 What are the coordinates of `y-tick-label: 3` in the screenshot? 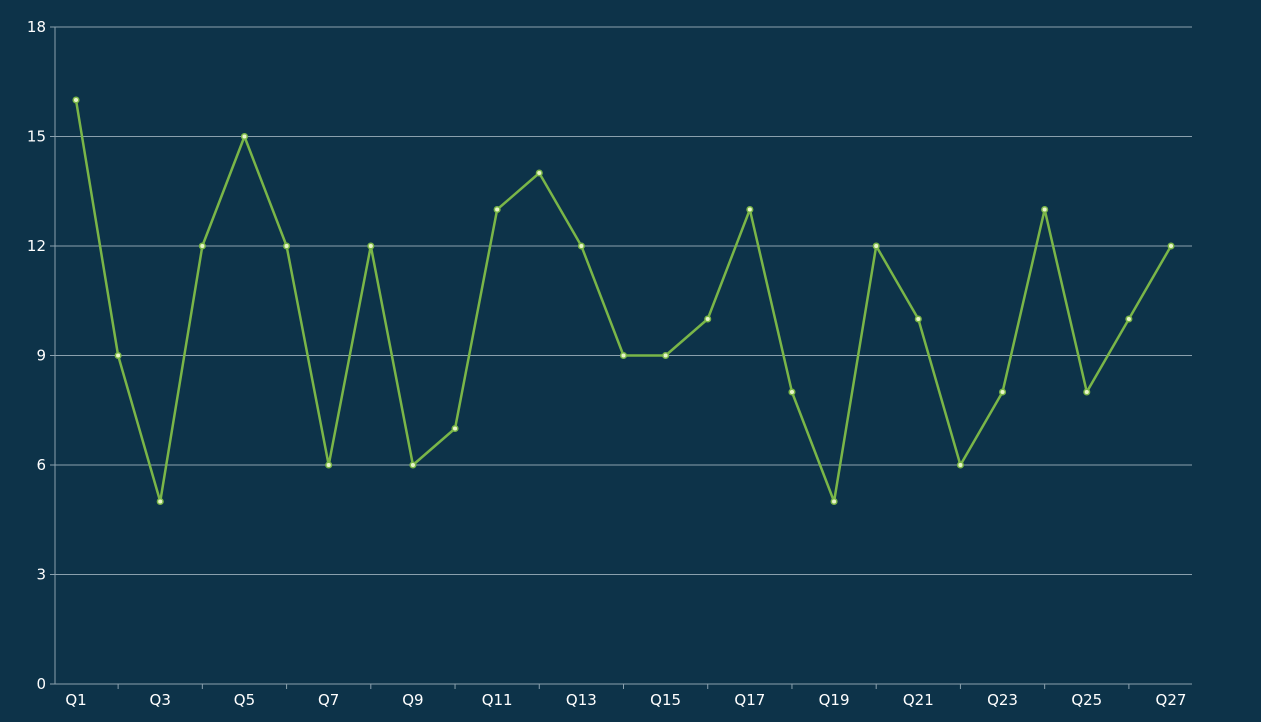 It's located at (41, 575).